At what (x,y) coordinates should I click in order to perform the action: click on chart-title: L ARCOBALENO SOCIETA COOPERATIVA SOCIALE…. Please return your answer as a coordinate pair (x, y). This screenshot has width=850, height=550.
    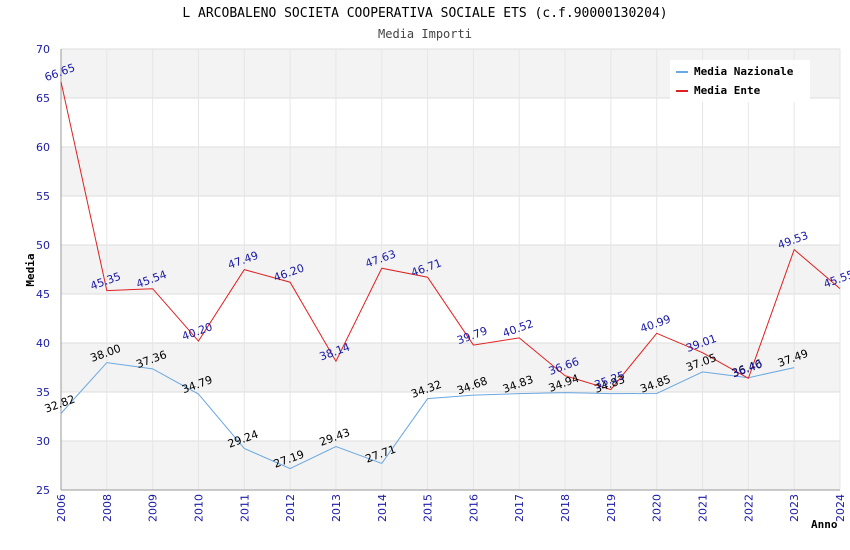
    Looking at the image, I should click on (425, 13).